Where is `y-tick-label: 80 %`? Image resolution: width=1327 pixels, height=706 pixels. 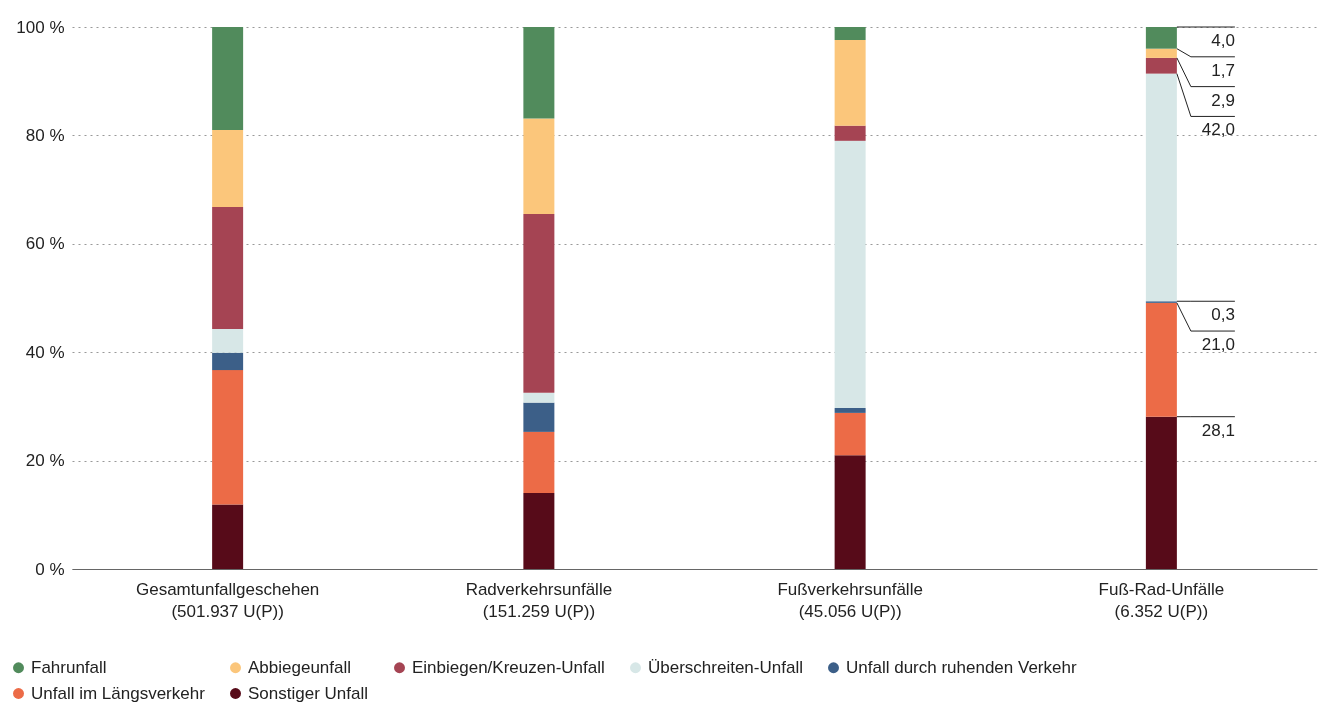 y-tick-label: 80 % is located at coordinates (45, 135).